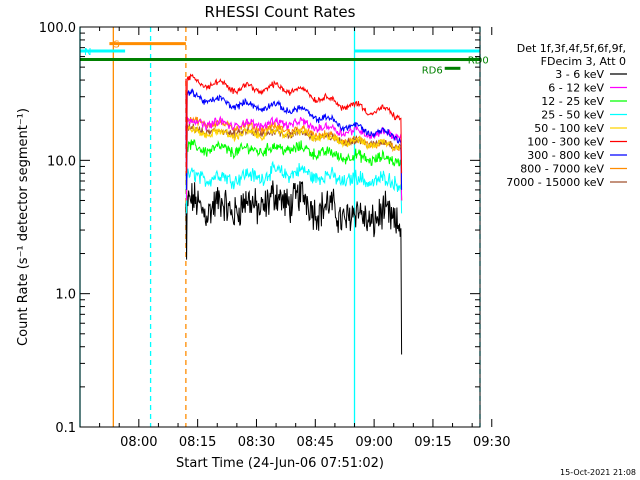 This screenshot has width=640, height=480. I want to click on flag-bar-label: RD0, so click(478, 61).